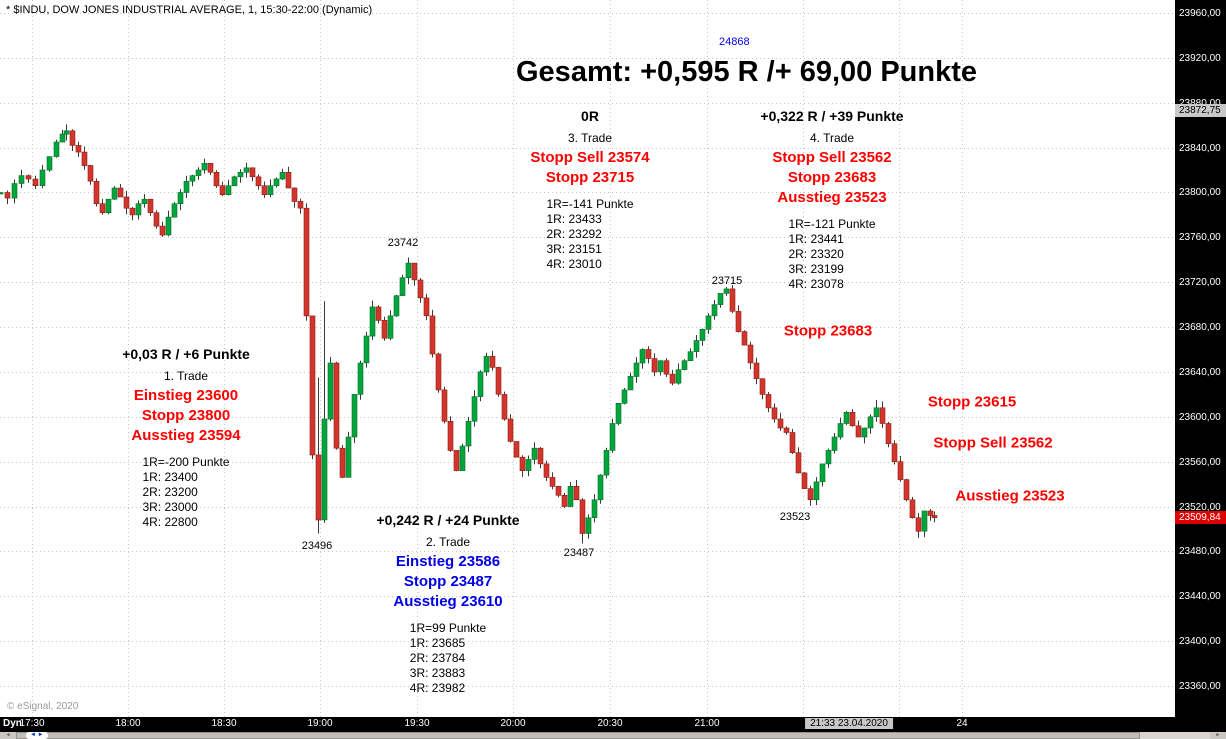 This screenshot has width=1226, height=739. Describe the element at coordinates (448, 561) in the screenshot. I see `trade-signal-line: Einstieg 23586` at that location.